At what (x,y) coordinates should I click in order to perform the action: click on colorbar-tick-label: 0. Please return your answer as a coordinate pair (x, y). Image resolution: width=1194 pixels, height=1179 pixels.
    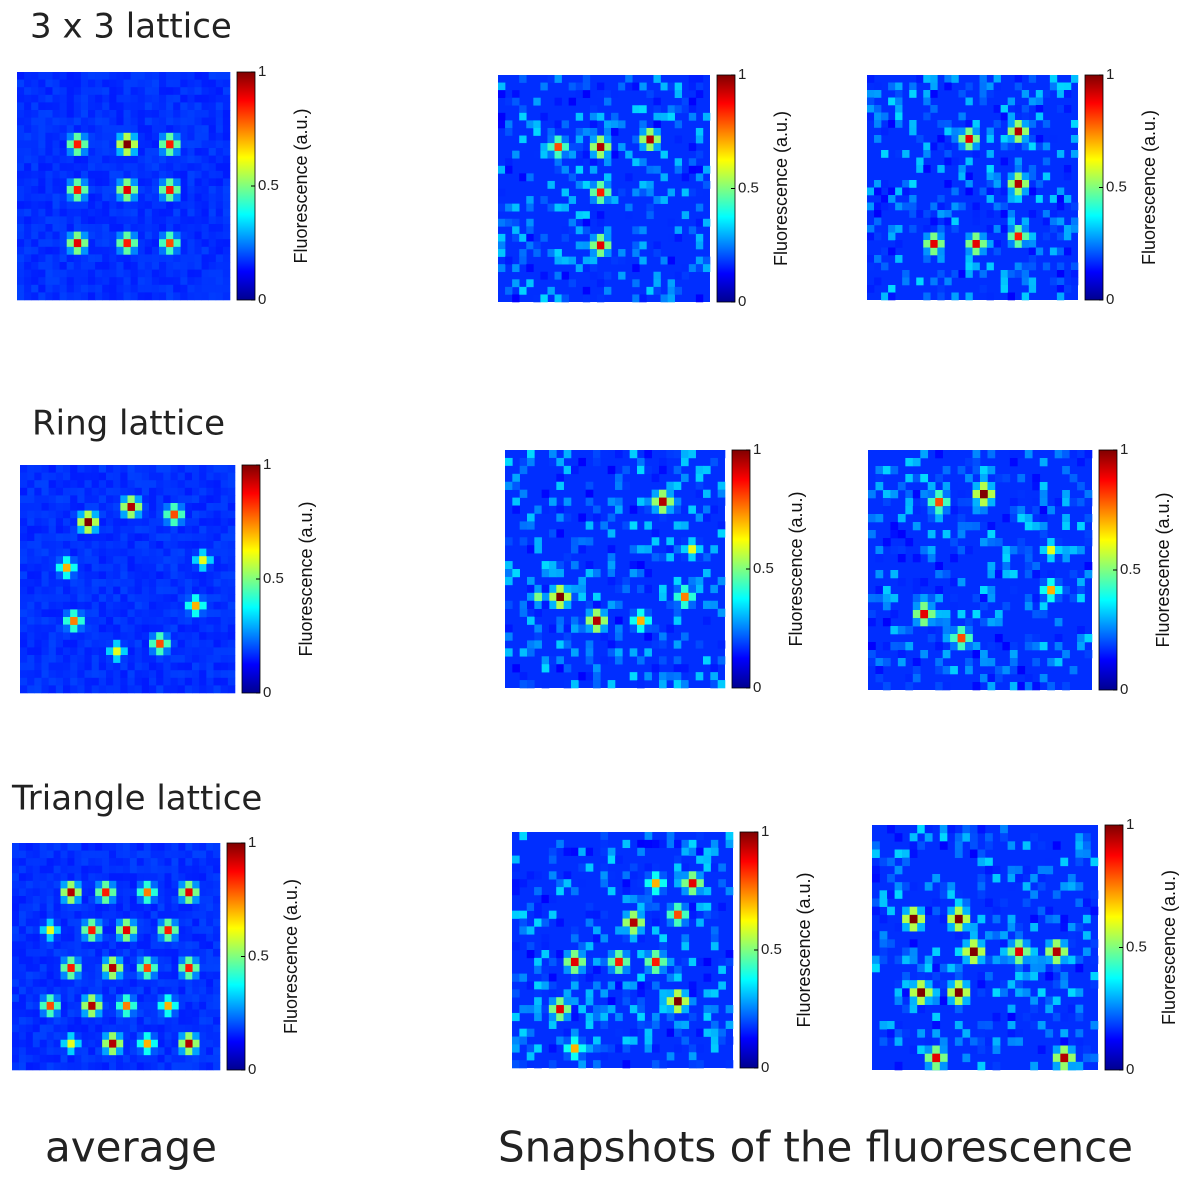
    Looking at the image, I should click on (765, 1067).